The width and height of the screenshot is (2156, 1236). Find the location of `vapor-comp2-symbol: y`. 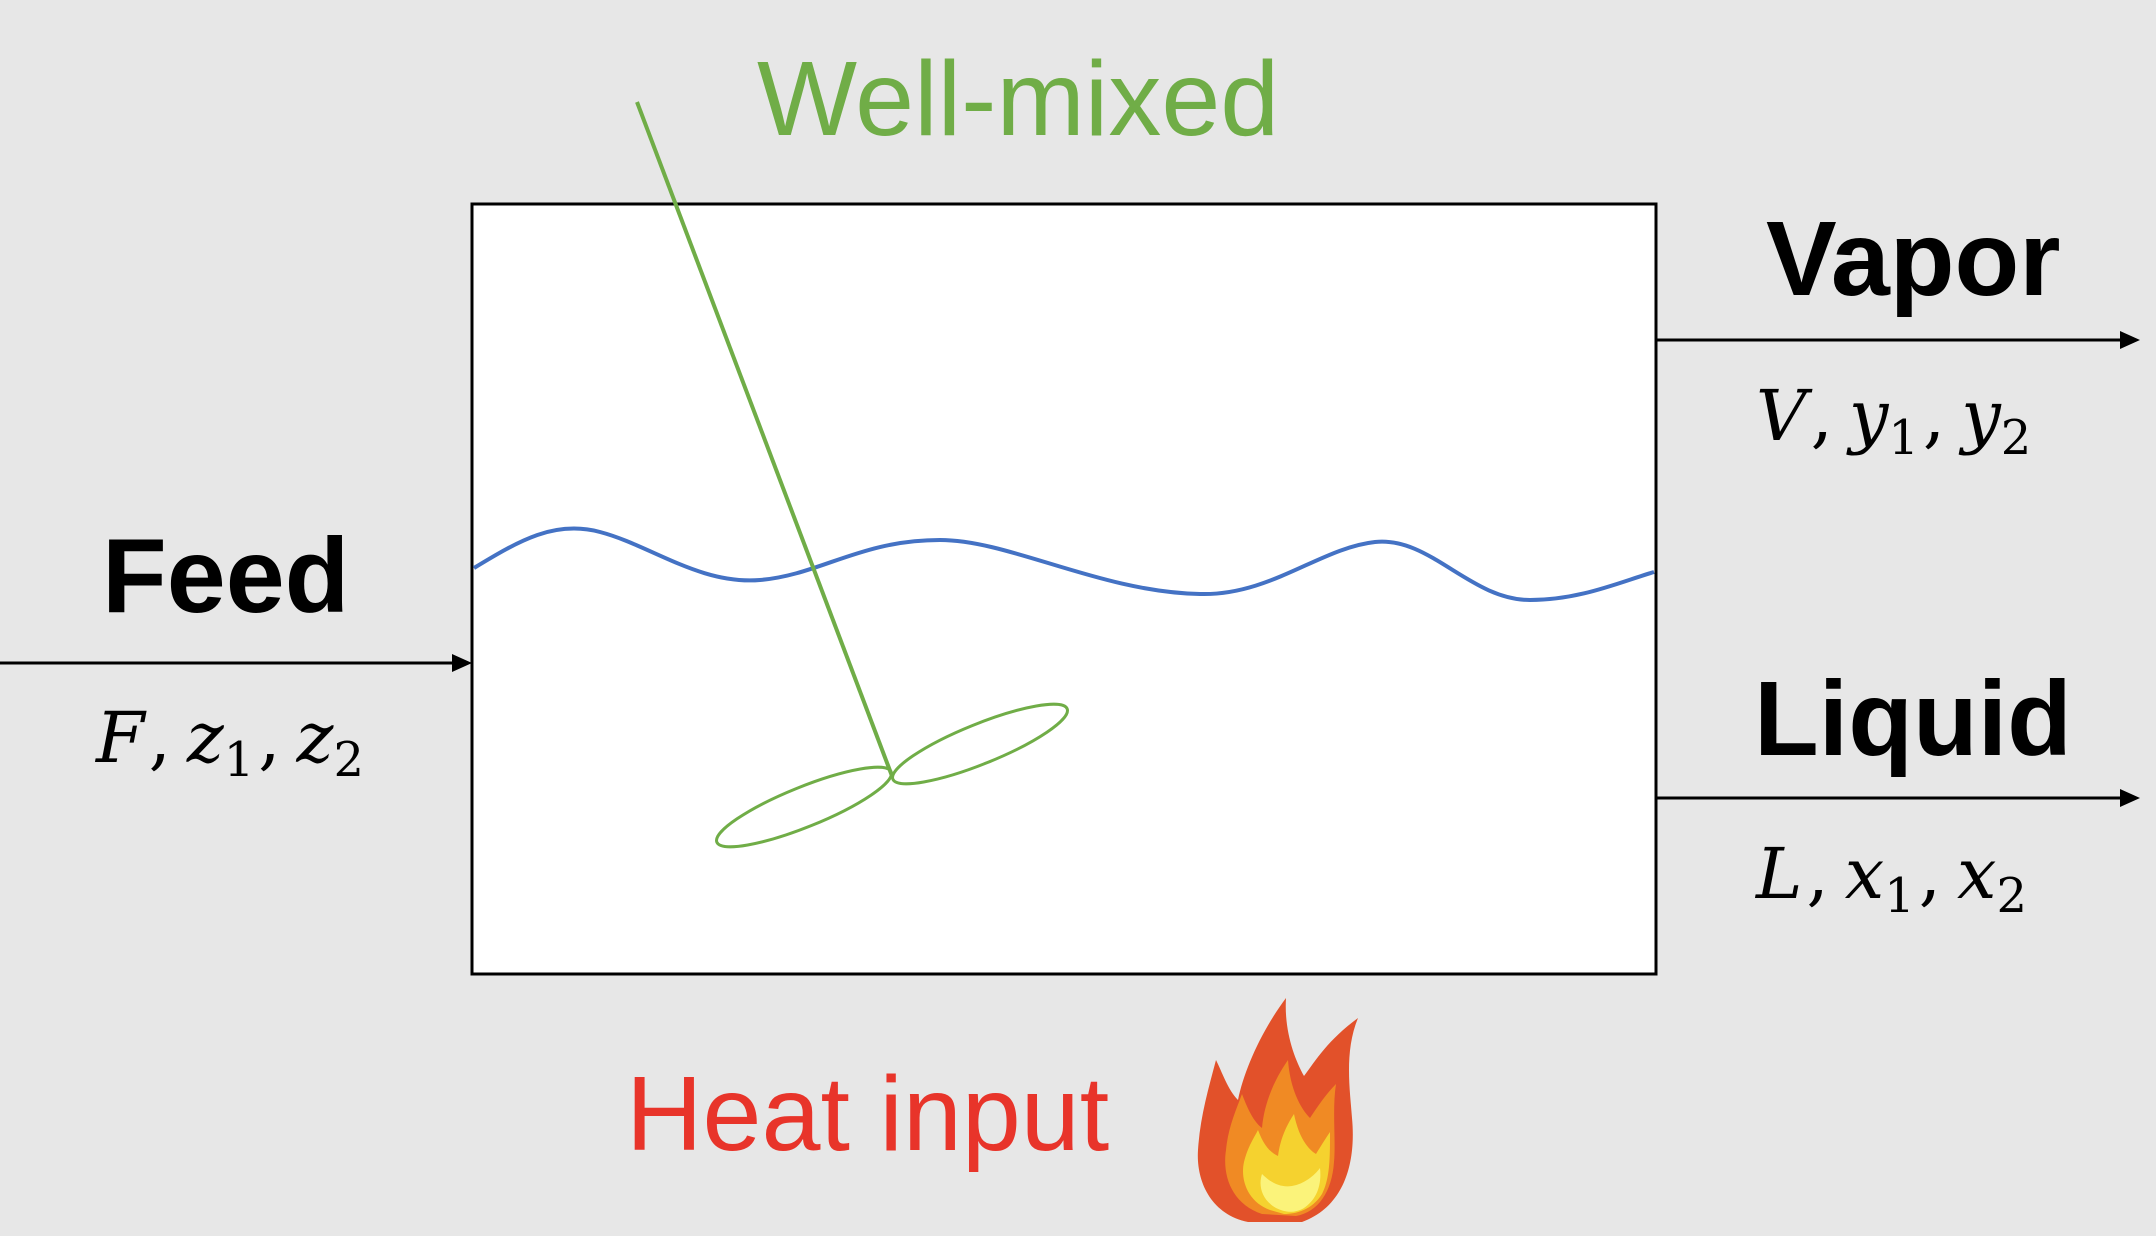

vapor-comp2-symbol: y is located at coordinates (1980, 416).